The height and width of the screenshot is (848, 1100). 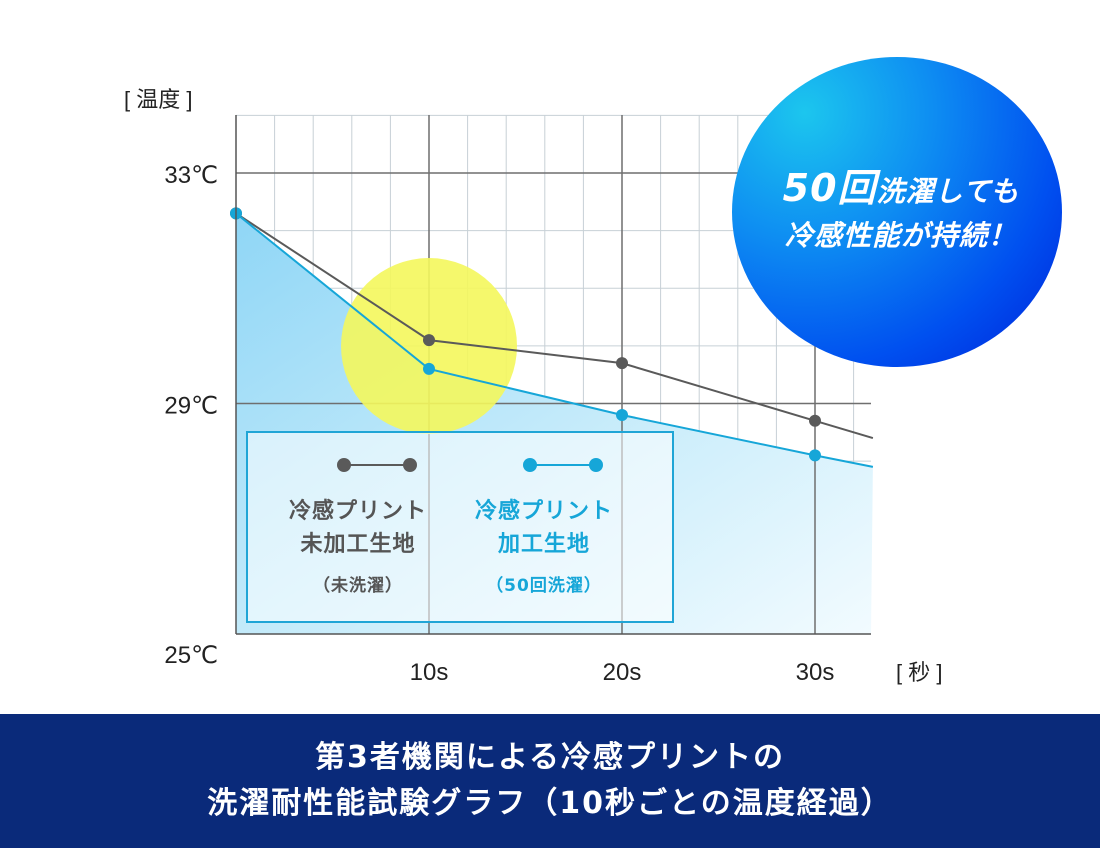 I want to click on caption-line1: 第3者機関による冷感プリントの, so click(x=550, y=757).